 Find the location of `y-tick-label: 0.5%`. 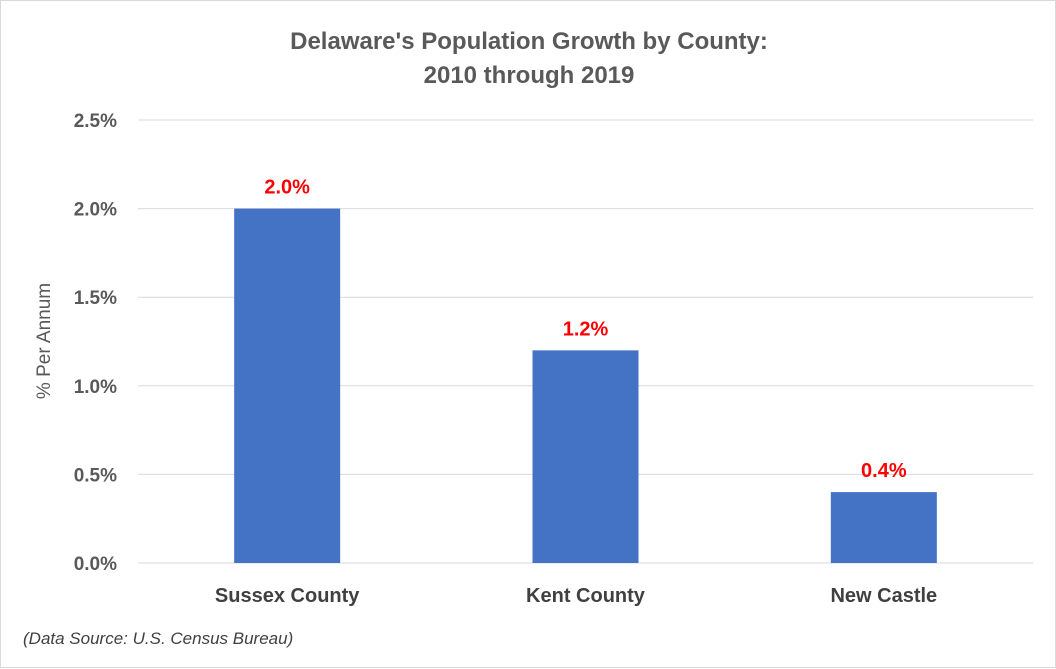

y-tick-label: 0.5% is located at coordinates (95, 475).